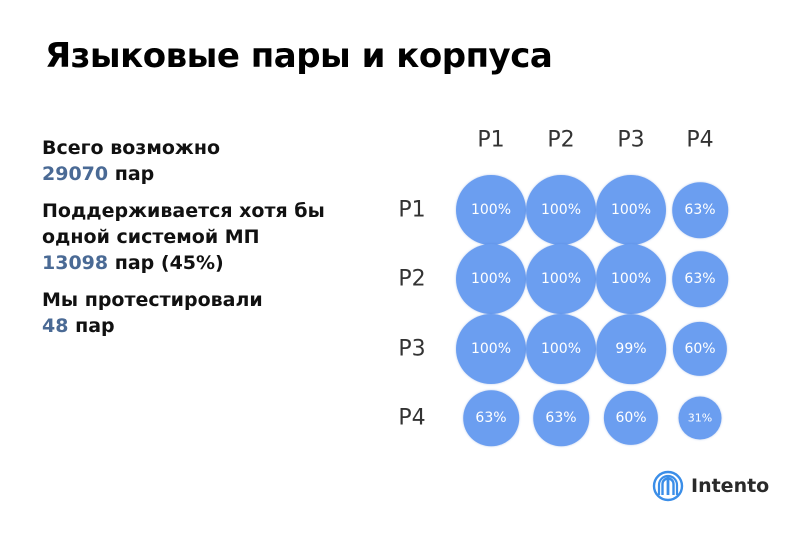 The width and height of the screenshot is (800, 533). What do you see at coordinates (412, 279) in the screenshot?
I see `row-header-p2: P2` at bounding box center [412, 279].